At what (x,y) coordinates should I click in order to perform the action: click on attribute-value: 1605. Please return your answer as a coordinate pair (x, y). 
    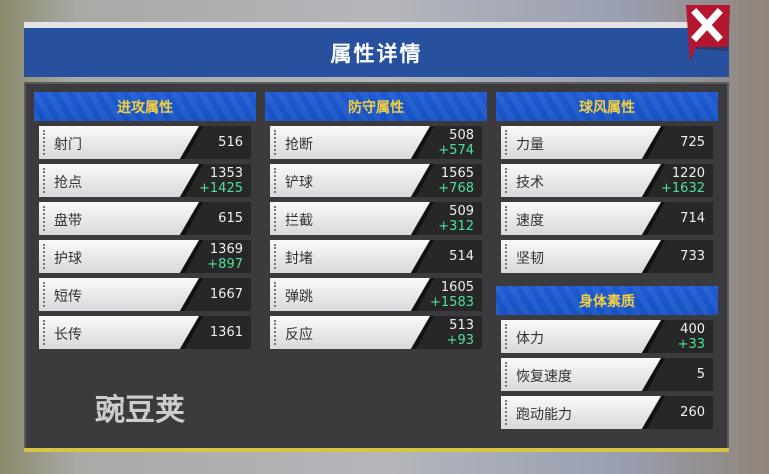
    Looking at the image, I should click on (457, 287).